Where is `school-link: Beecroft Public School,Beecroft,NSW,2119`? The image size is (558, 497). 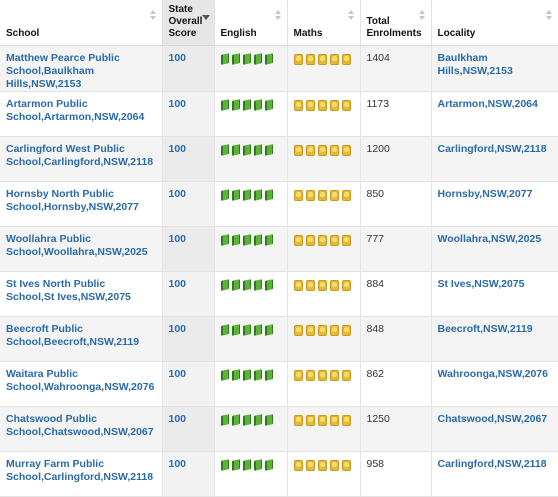 school-link: Beecroft Public School,Beecroft,NSW,2119 is located at coordinates (73, 335).